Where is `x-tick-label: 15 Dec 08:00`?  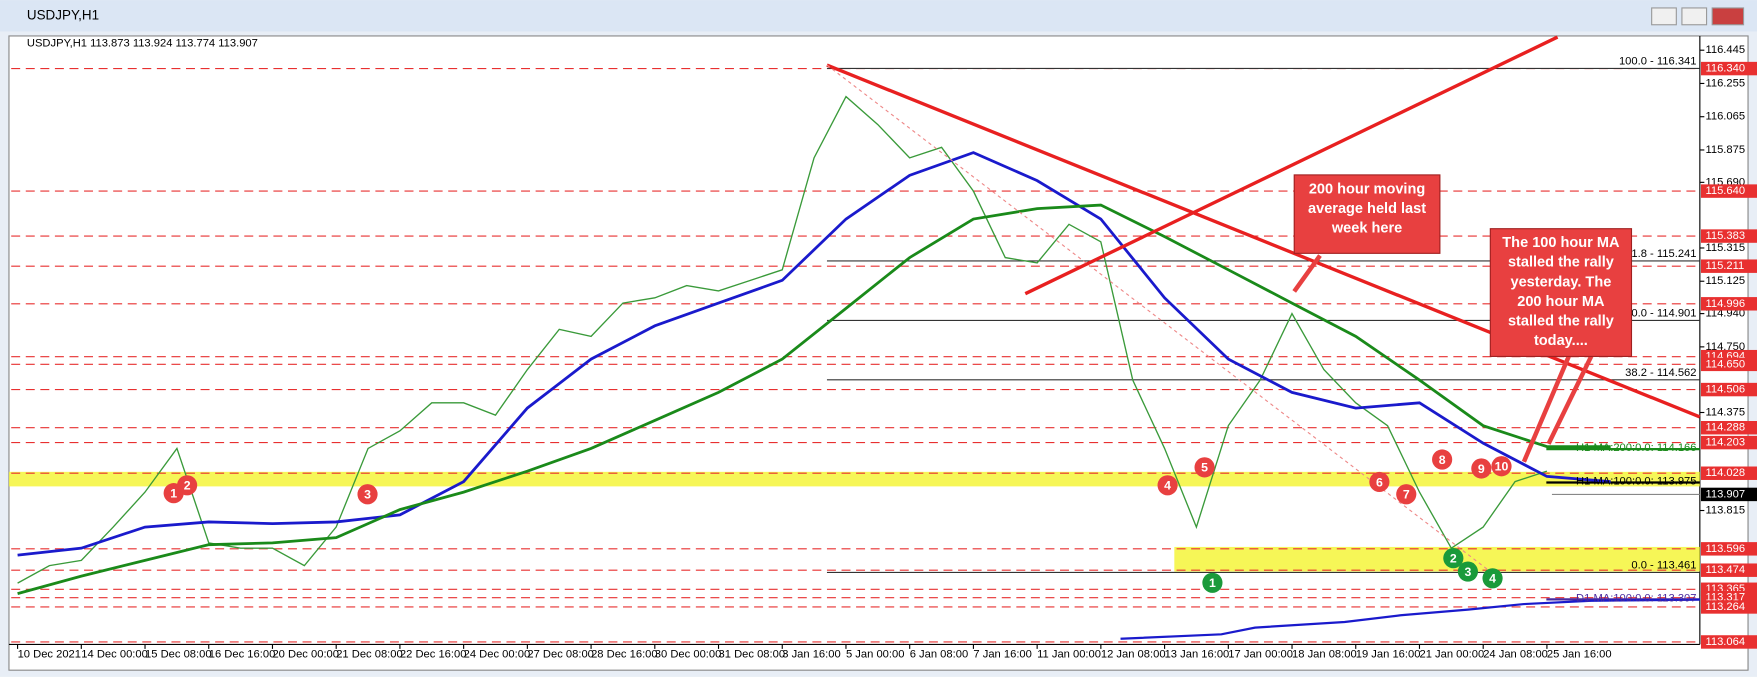
x-tick-label: 15 Dec 08:00 is located at coordinates (178, 654).